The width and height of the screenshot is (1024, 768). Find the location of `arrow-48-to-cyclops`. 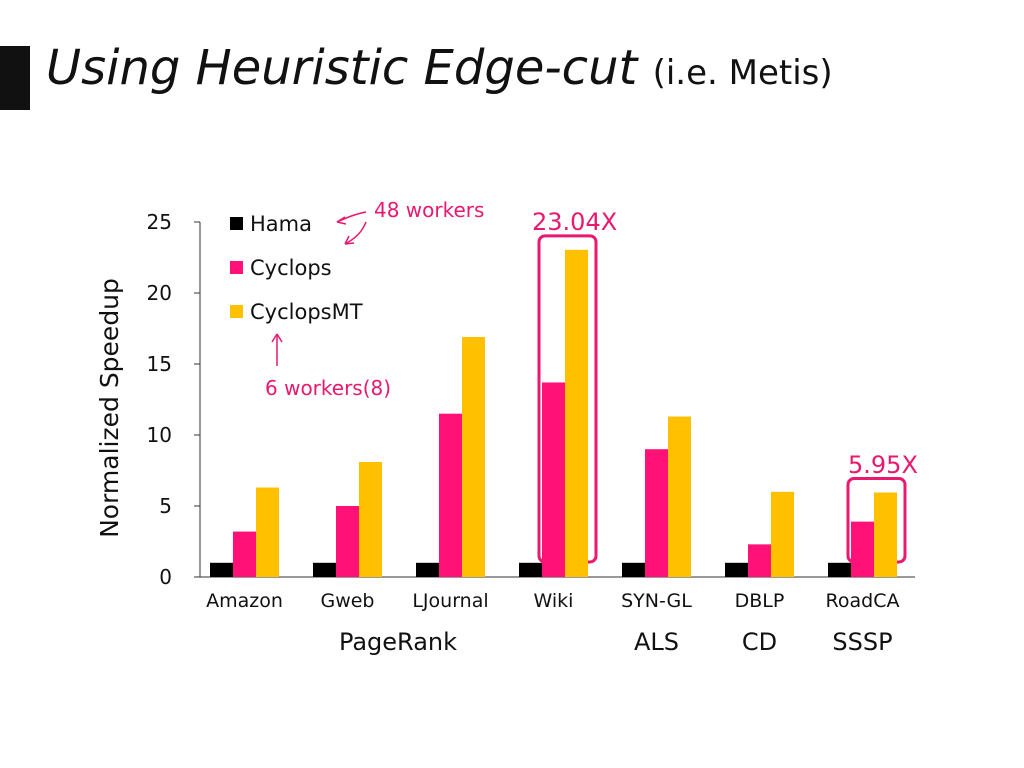

arrow-48-to-cyclops is located at coordinates (355, 233).